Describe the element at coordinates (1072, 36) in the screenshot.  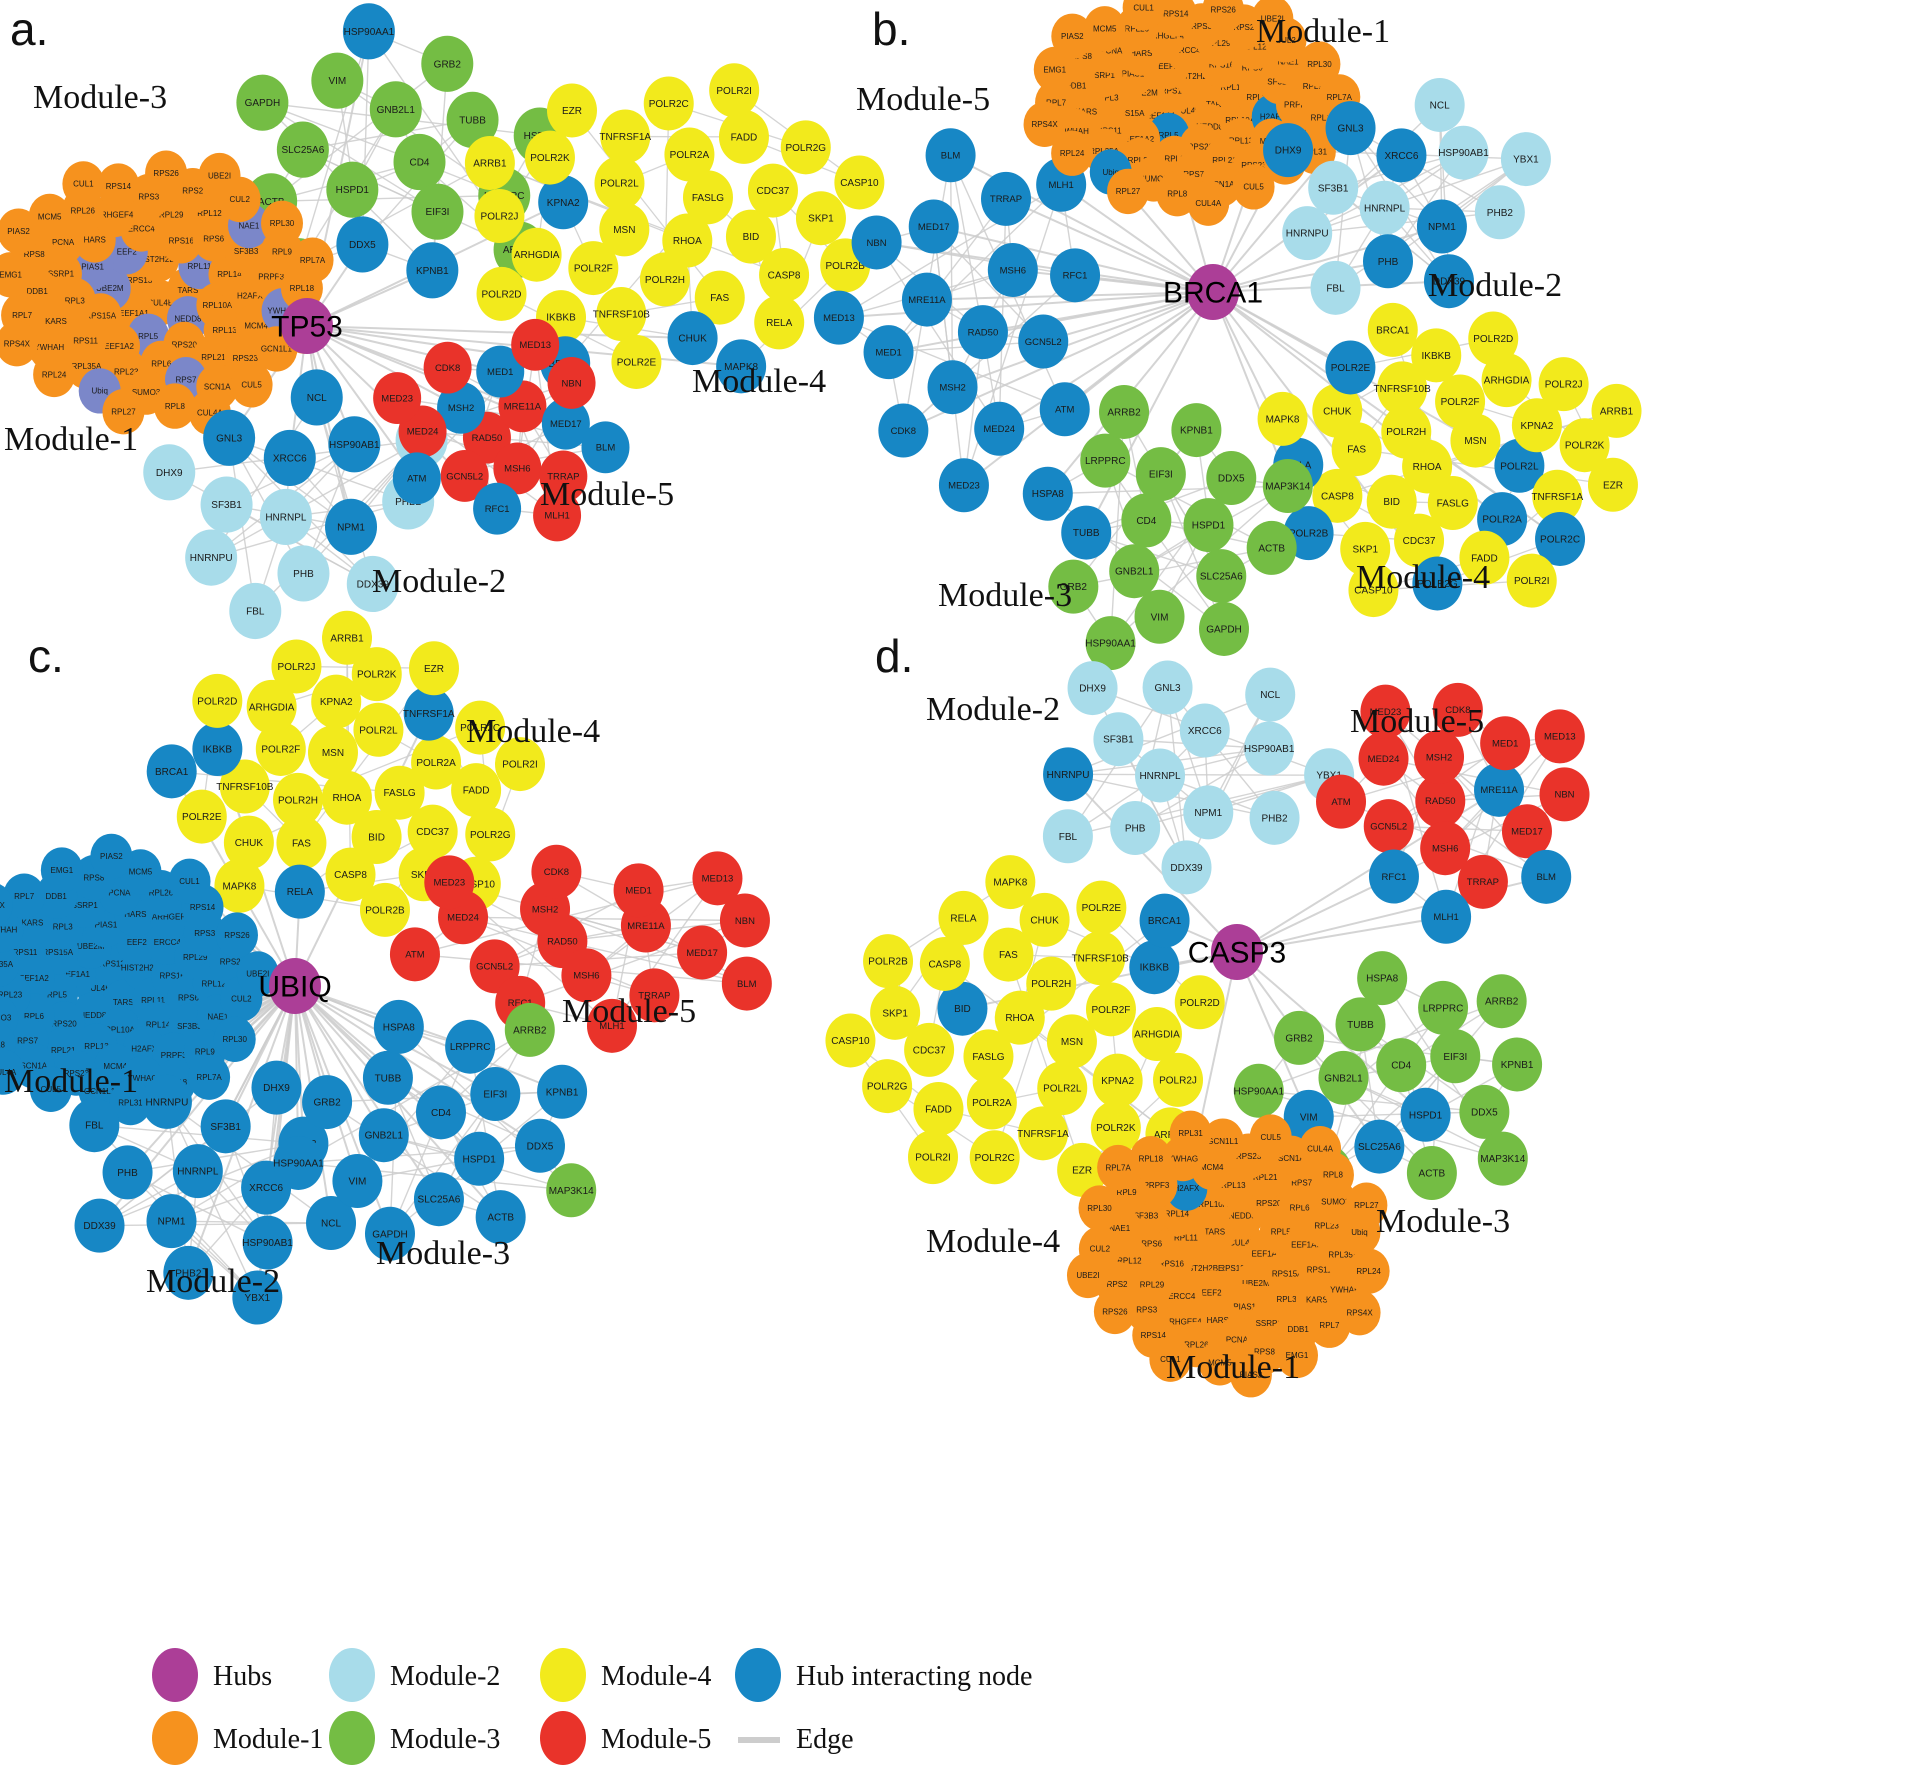
I see `gene-node: PIAS2` at that location.